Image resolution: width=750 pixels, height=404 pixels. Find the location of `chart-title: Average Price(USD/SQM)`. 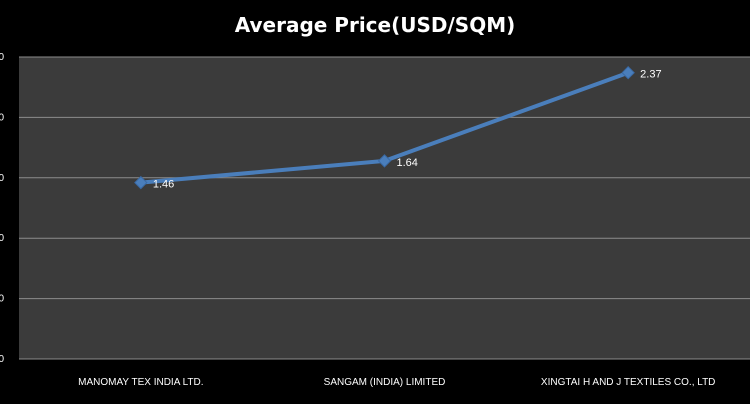

chart-title: Average Price(USD/SQM) is located at coordinates (375, 25).